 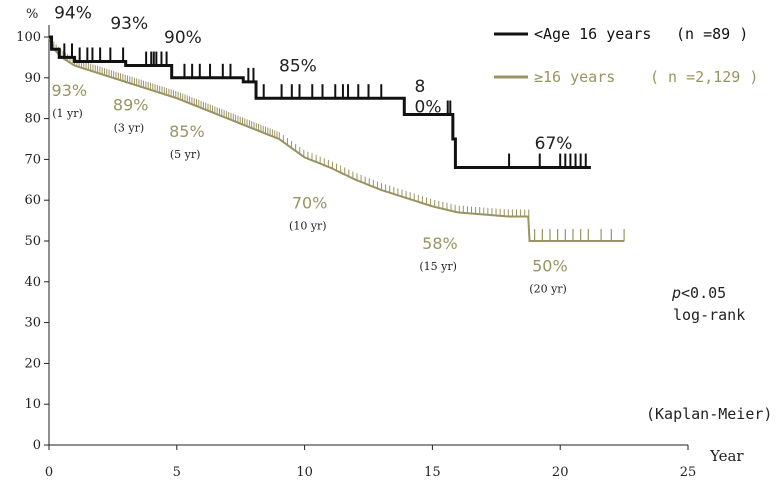 I want to click on annotation-under-16: 93%, so click(x=129, y=24).